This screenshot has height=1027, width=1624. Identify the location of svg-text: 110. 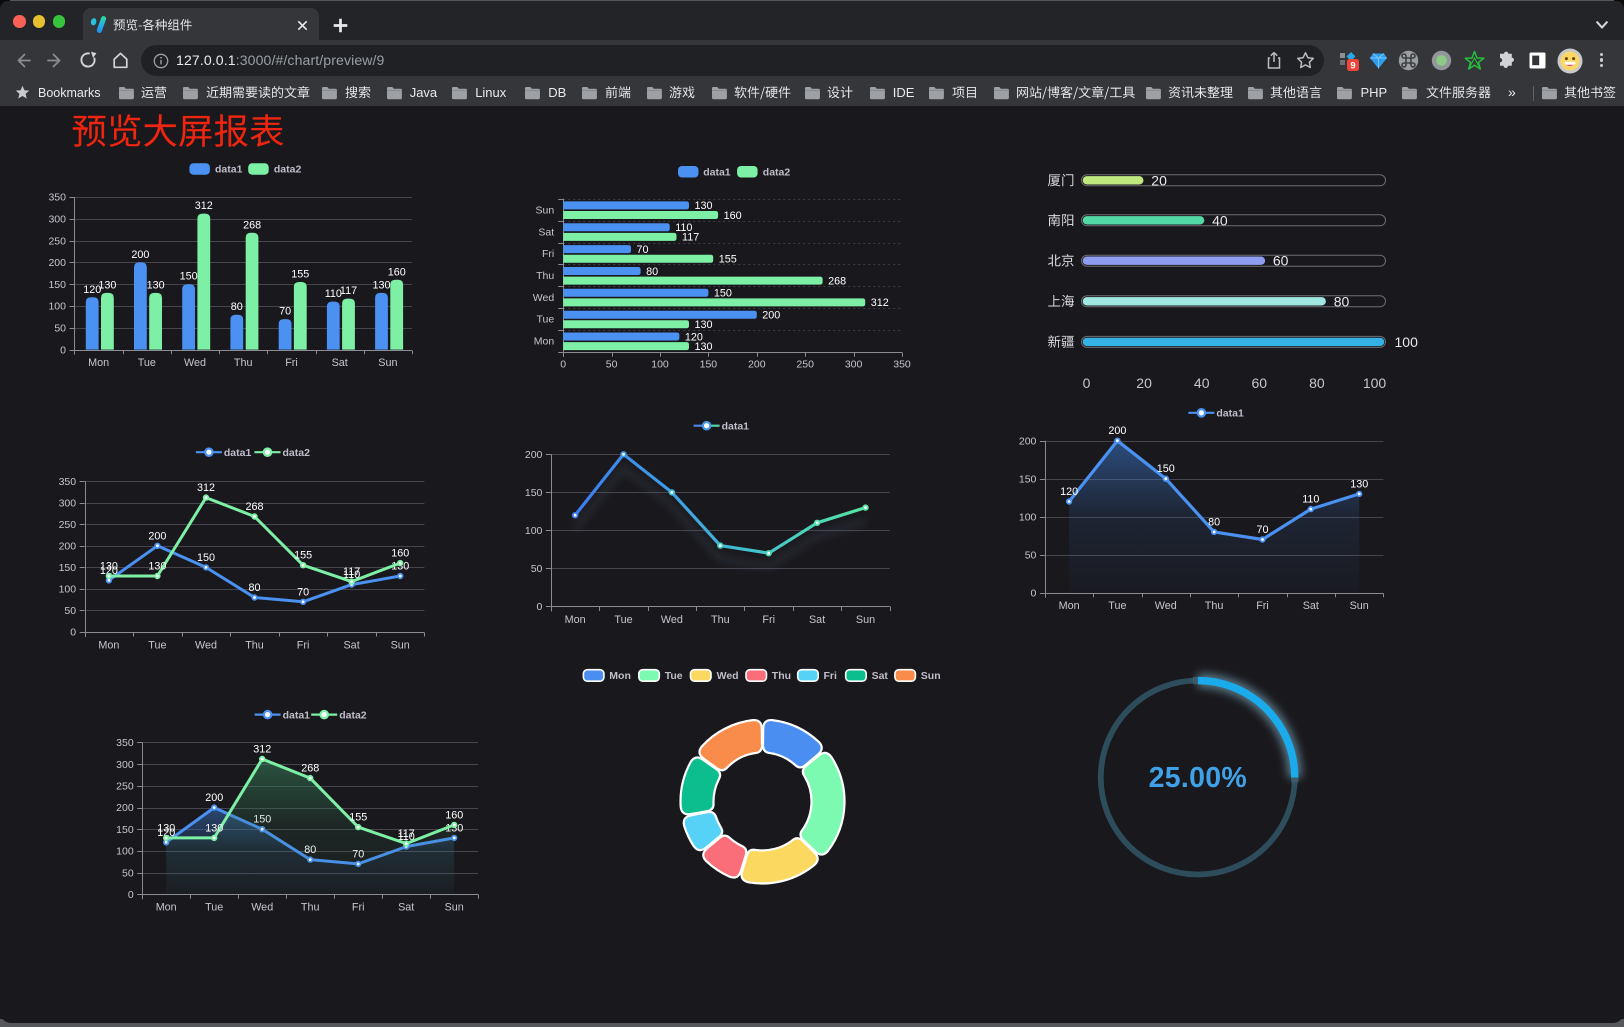
(683, 228).